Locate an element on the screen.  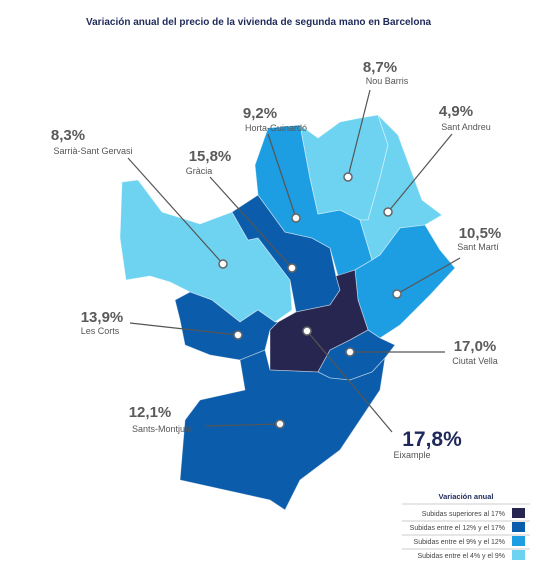
district-name: Gràcia is located at coordinates (199, 171).